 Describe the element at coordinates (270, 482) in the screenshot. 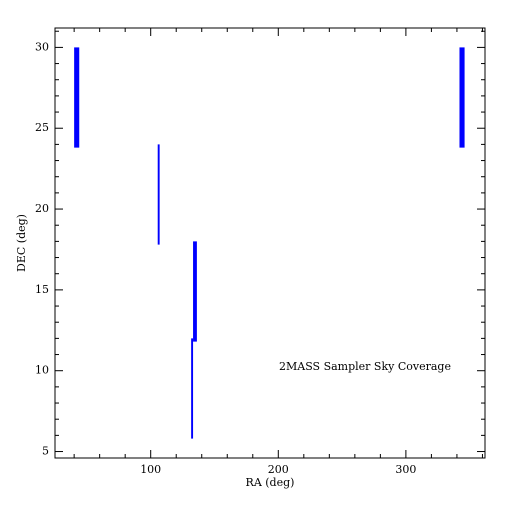

I see `x-axis-label: RA (deg)` at that location.